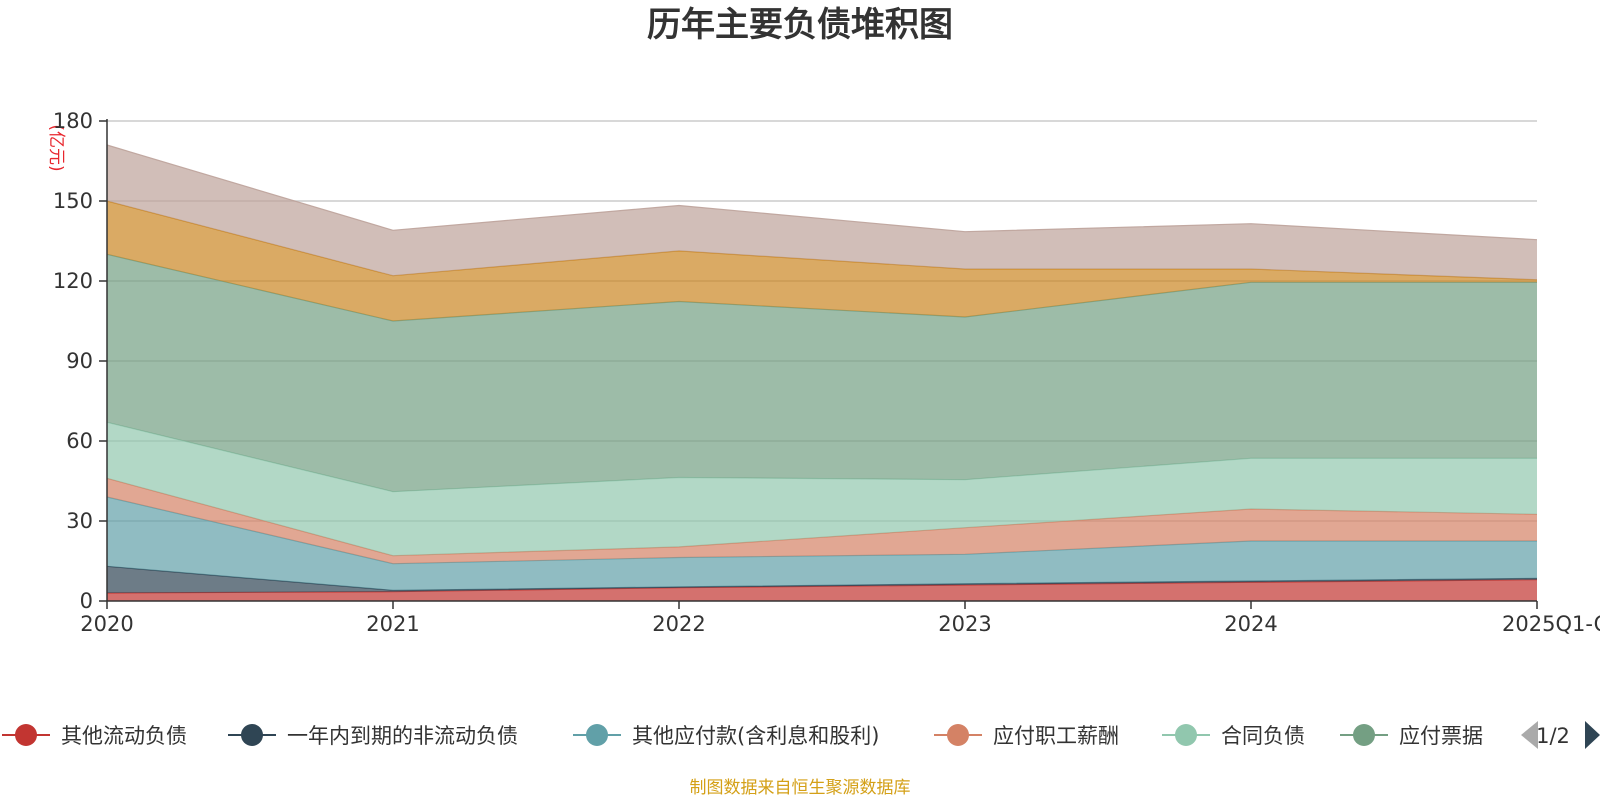 Image resolution: width=1600 pixels, height=800 pixels. Describe the element at coordinates (124, 736) in the screenshot. I see `legend-label: 其他流动负债` at that location.